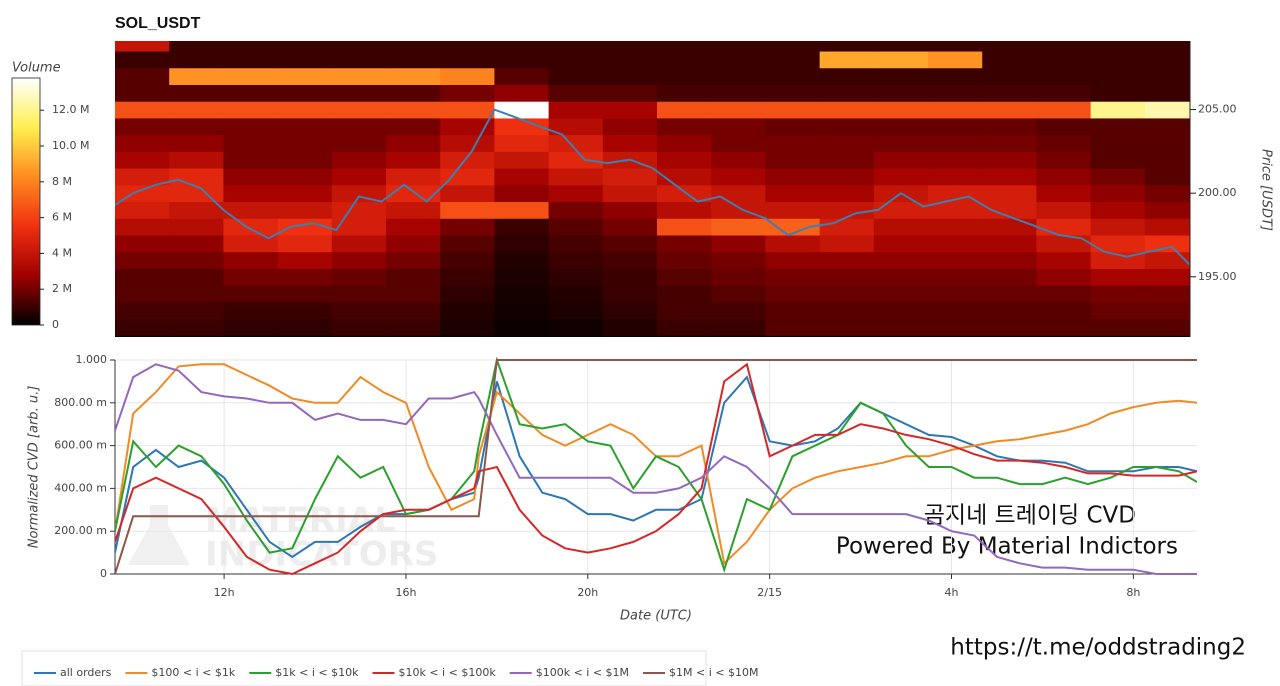 The image size is (1280, 686). What do you see at coordinates (34, 467) in the screenshot?
I see `y-axis-title: Normalized CVD [arb. u.]` at bounding box center [34, 467].